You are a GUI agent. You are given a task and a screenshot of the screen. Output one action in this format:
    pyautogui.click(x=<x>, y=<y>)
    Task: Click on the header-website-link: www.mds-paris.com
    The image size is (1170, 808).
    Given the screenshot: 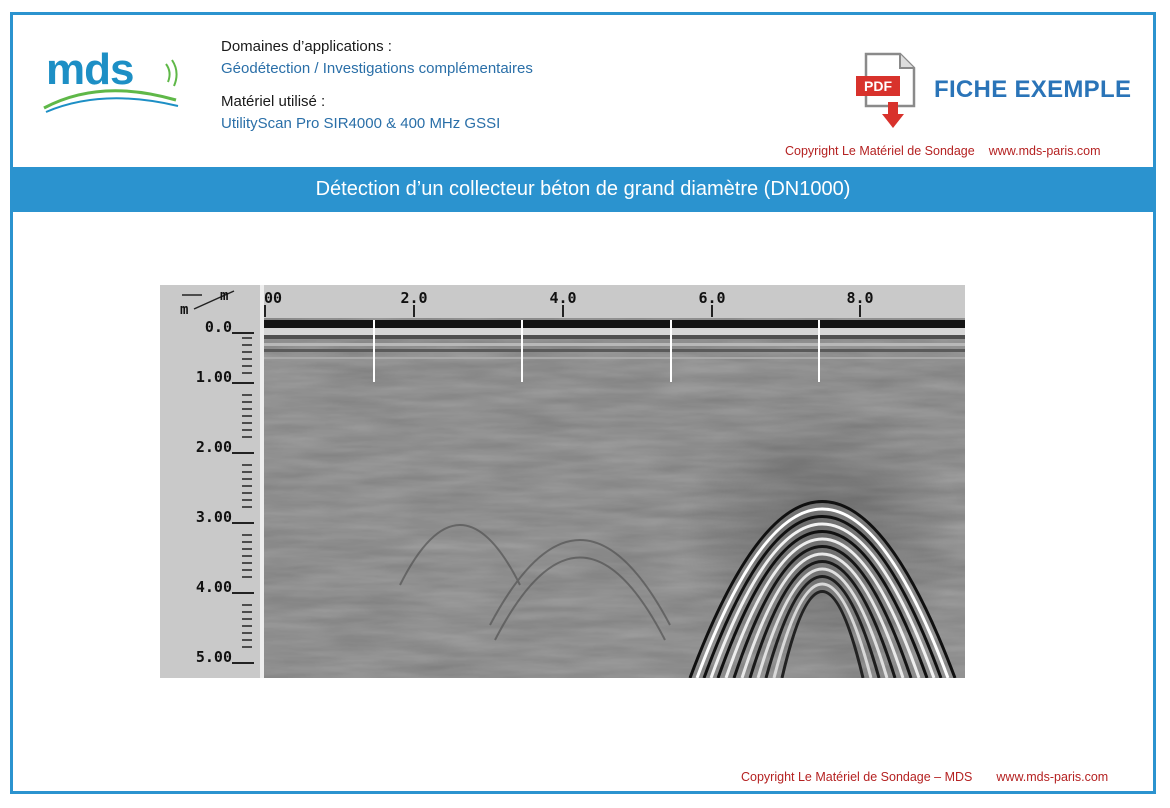 What is the action you would take?
    pyautogui.click(x=1044, y=151)
    